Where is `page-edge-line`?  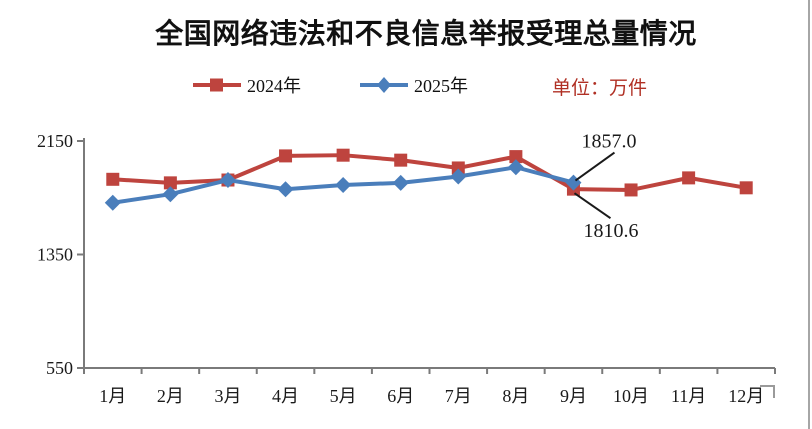
page-edge-line is located at coordinates (809, 214).